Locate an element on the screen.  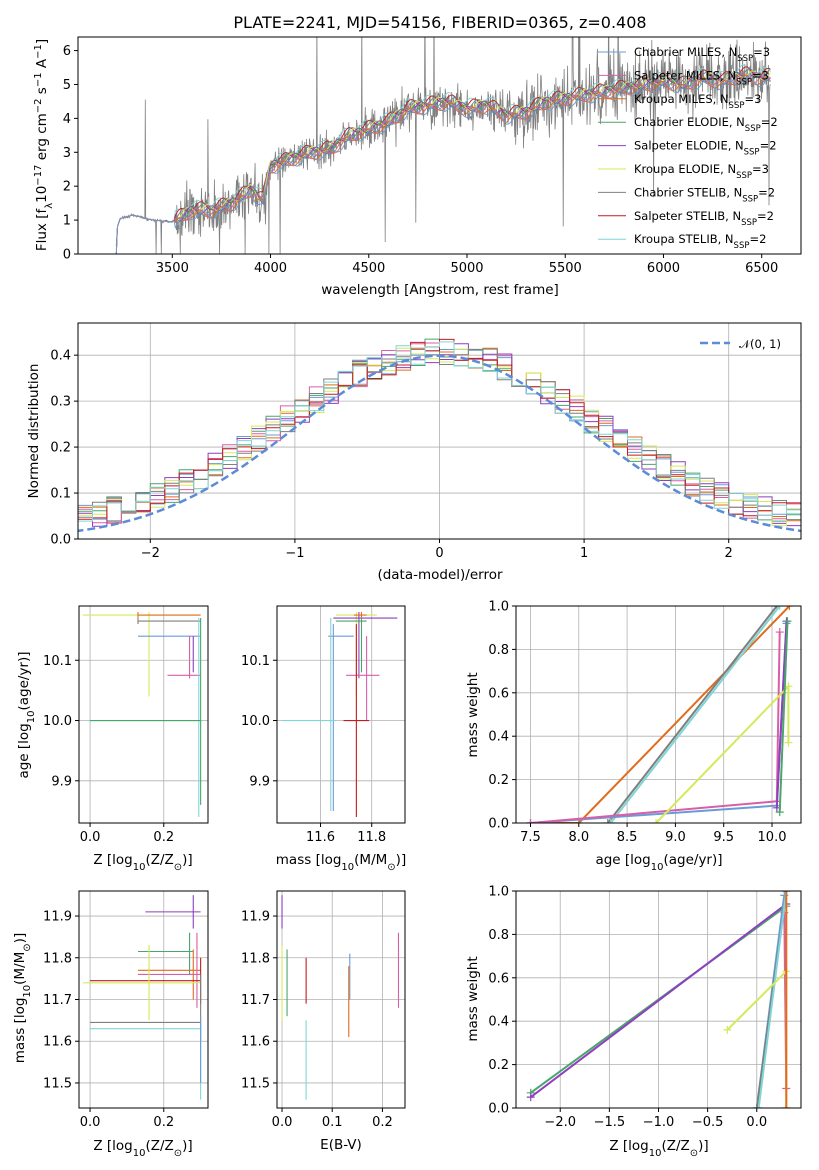
x-tick-label: 10.0 is located at coordinates (772, 837).